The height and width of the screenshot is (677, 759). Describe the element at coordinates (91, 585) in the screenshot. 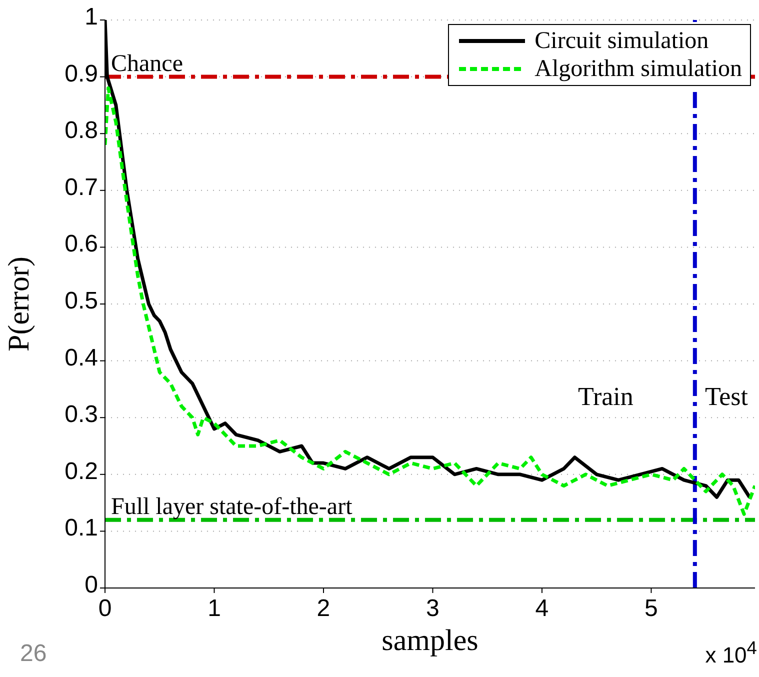

I see `y-tick-label: 0` at that location.